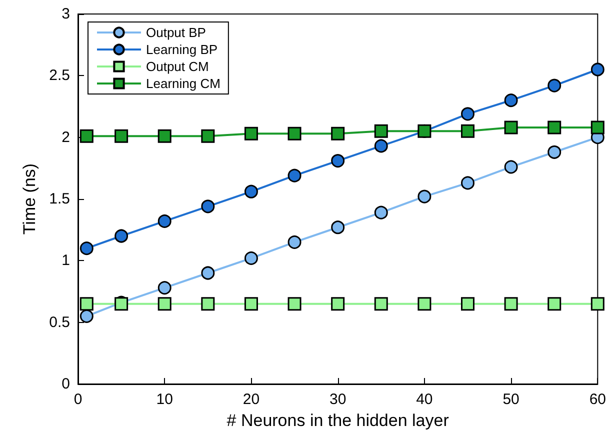 The image size is (609, 447). What do you see at coordinates (177, 66) in the screenshot?
I see `legend-label: Output CM` at bounding box center [177, 66].